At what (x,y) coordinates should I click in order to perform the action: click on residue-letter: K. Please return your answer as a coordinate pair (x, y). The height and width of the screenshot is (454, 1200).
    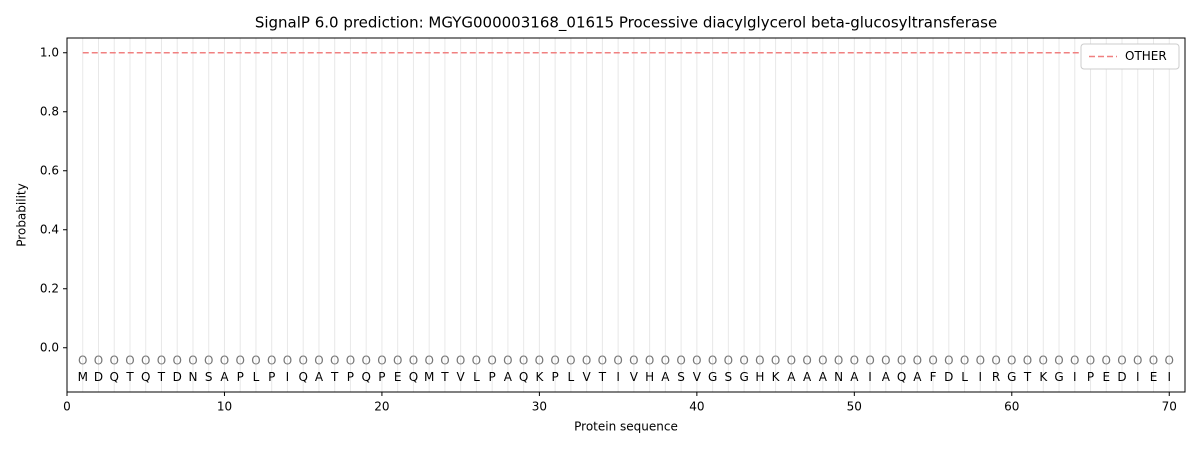
    Looking at the image, I should click on (1043, 377).